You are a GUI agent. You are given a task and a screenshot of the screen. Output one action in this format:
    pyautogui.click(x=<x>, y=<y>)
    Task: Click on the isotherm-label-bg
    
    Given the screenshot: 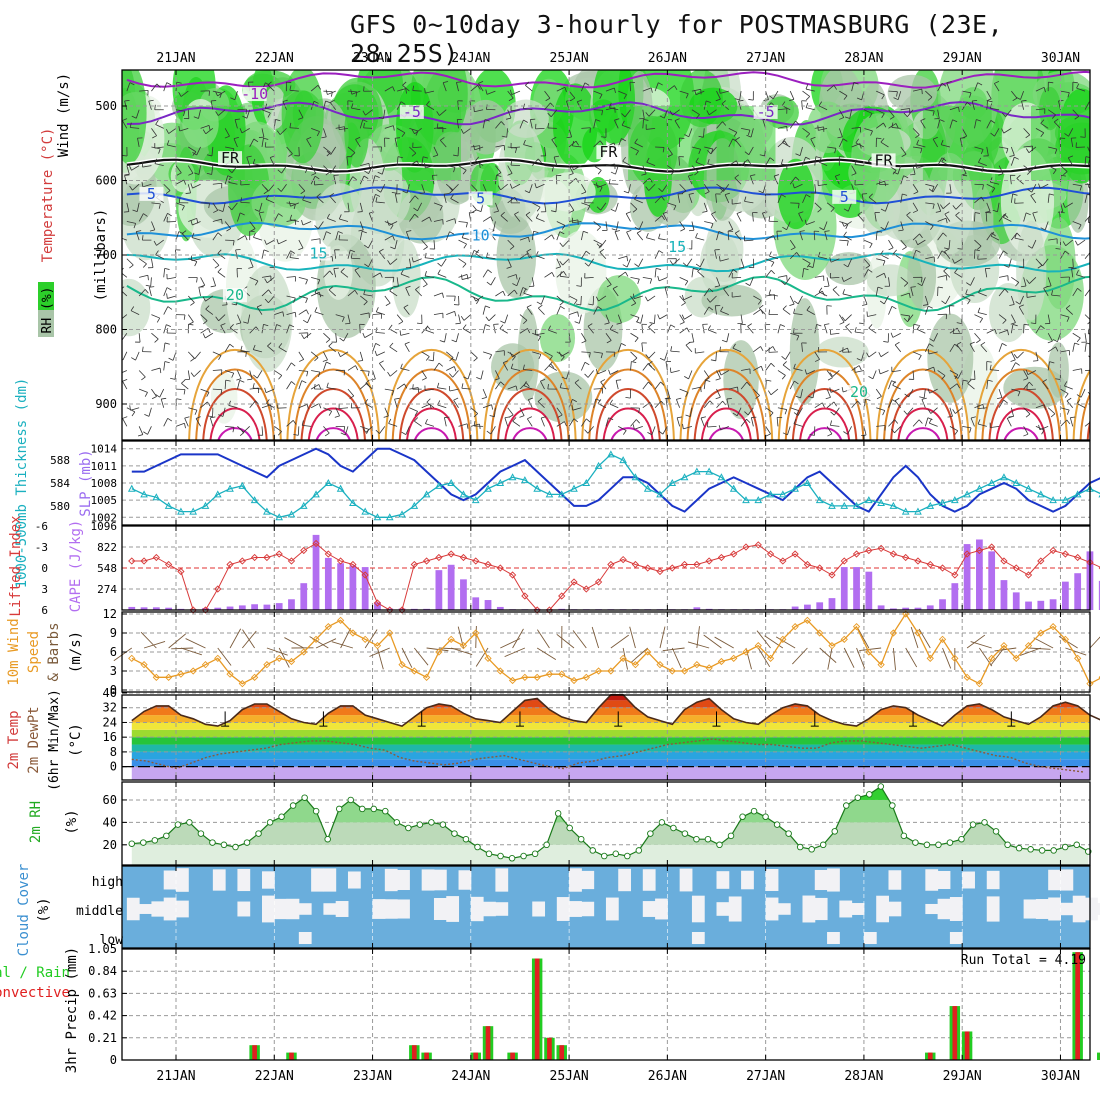 What is the action you would take?
    pyautogui.click(x=883, y=160)
    